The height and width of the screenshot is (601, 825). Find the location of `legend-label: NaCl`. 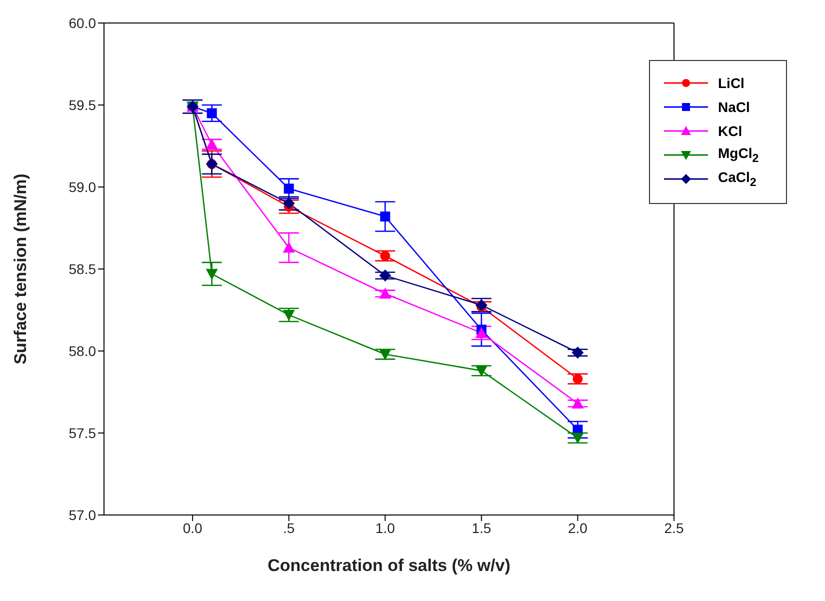

legend-label: NaCl is located at coordinates (734, 107).